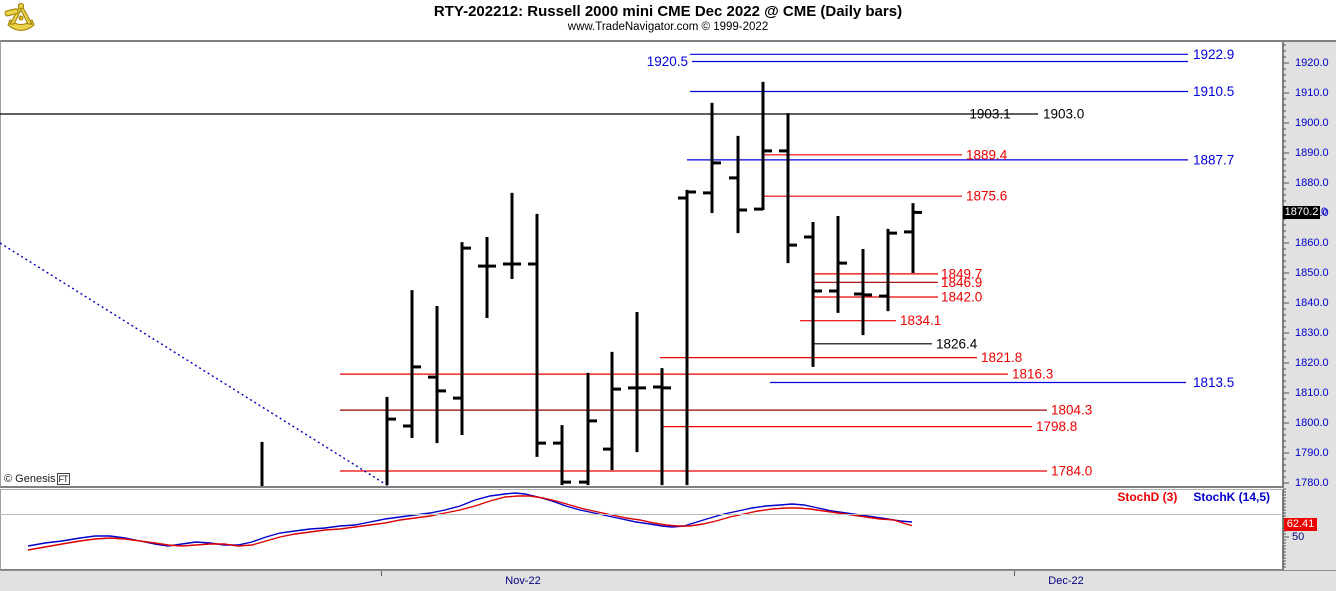 This screenshot has width=1336, height=591. What do you see at coordinates (1301, 212) in the screenshot?
I see `last-price-badge: 1870.2` at bounding box center [1301, 212].